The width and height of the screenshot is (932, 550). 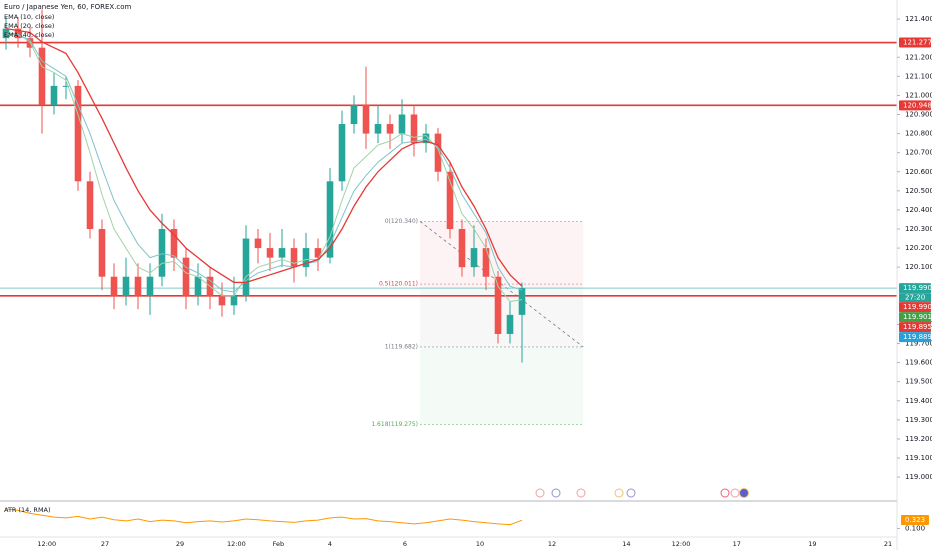 I want to click on fib-level-label: 0(120.340), so click(x=401, y=221).